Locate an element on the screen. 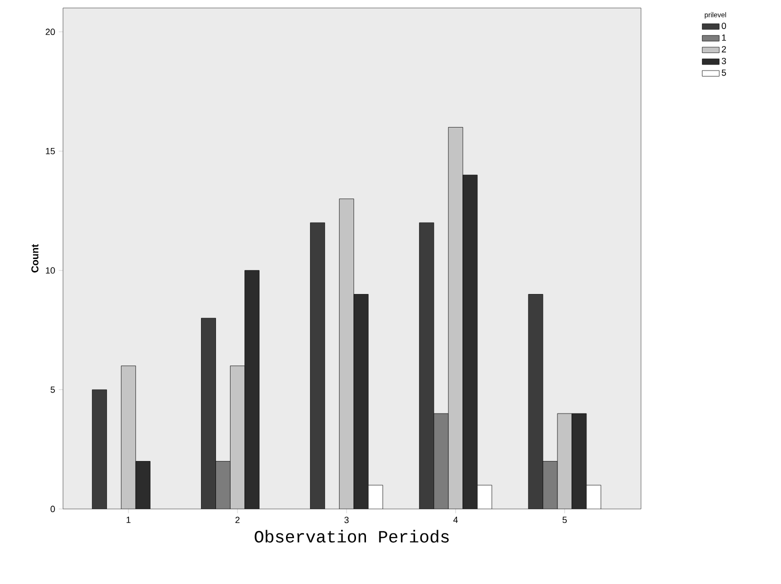  y-tick-label: 5 is located at coordinates (52, 389).